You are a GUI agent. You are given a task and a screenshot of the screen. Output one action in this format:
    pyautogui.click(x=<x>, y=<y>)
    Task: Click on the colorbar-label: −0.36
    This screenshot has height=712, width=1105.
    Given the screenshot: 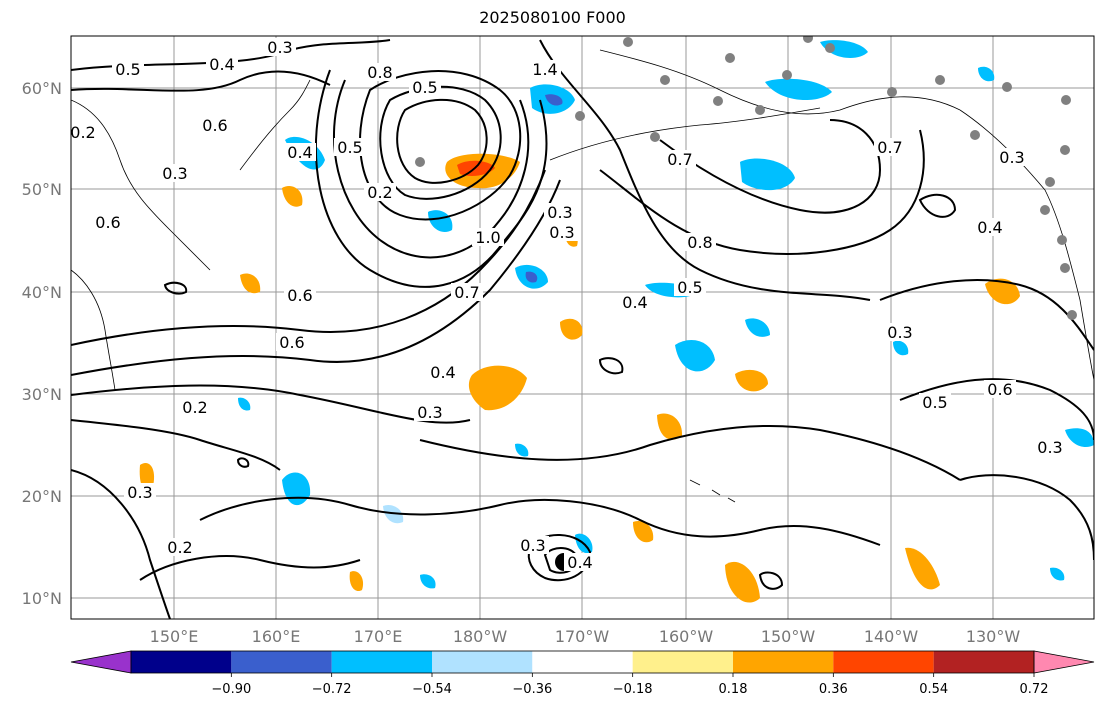 What is the action you would take?
    pyautogui.click(x=532, y=689)
    